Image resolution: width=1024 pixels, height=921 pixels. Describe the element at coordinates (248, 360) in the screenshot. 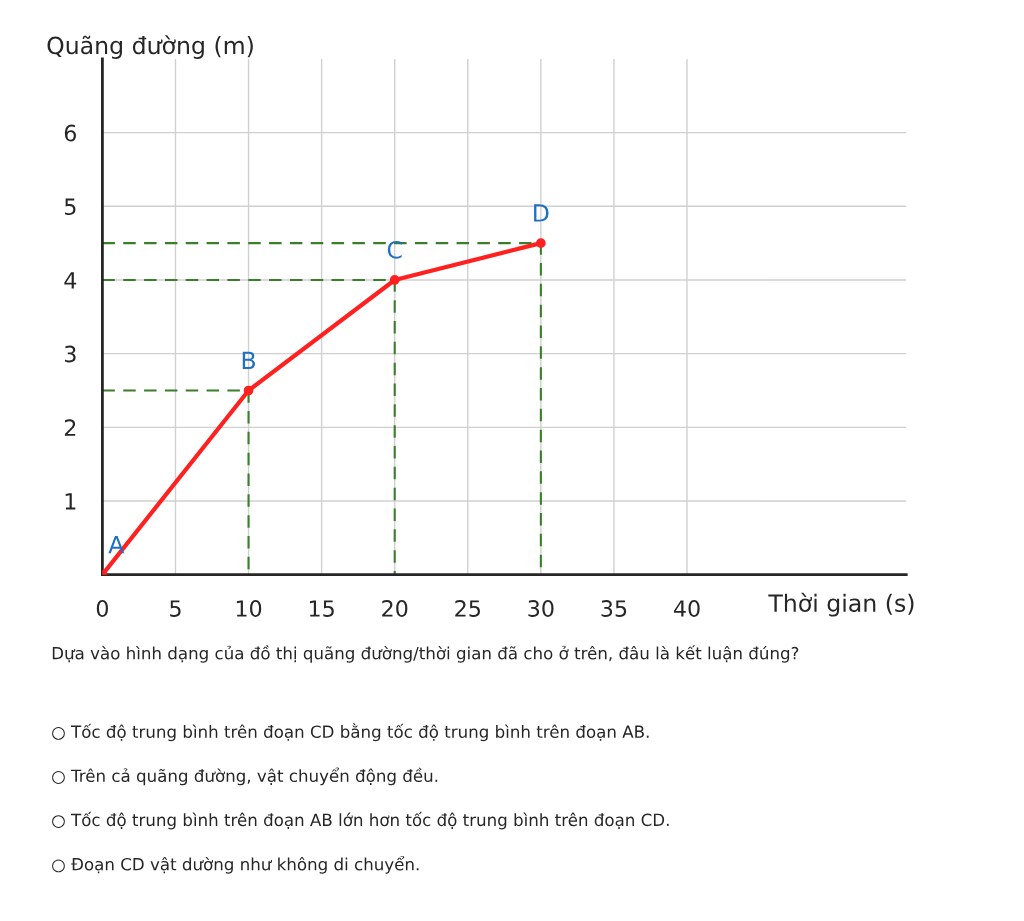

I see `annotation: B` at that location.